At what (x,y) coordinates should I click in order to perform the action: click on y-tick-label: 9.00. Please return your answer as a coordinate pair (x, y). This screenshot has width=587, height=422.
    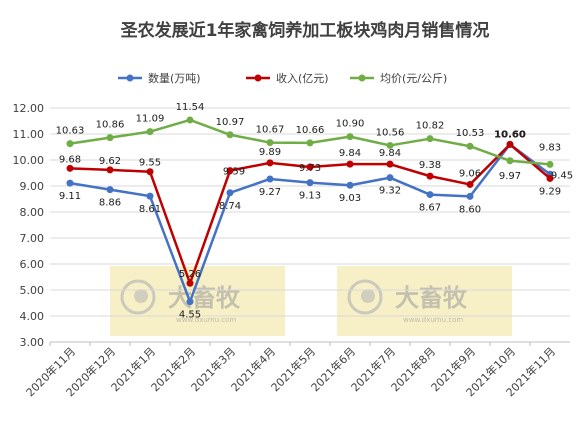
    Looking at the image, I should click on (32, 186).